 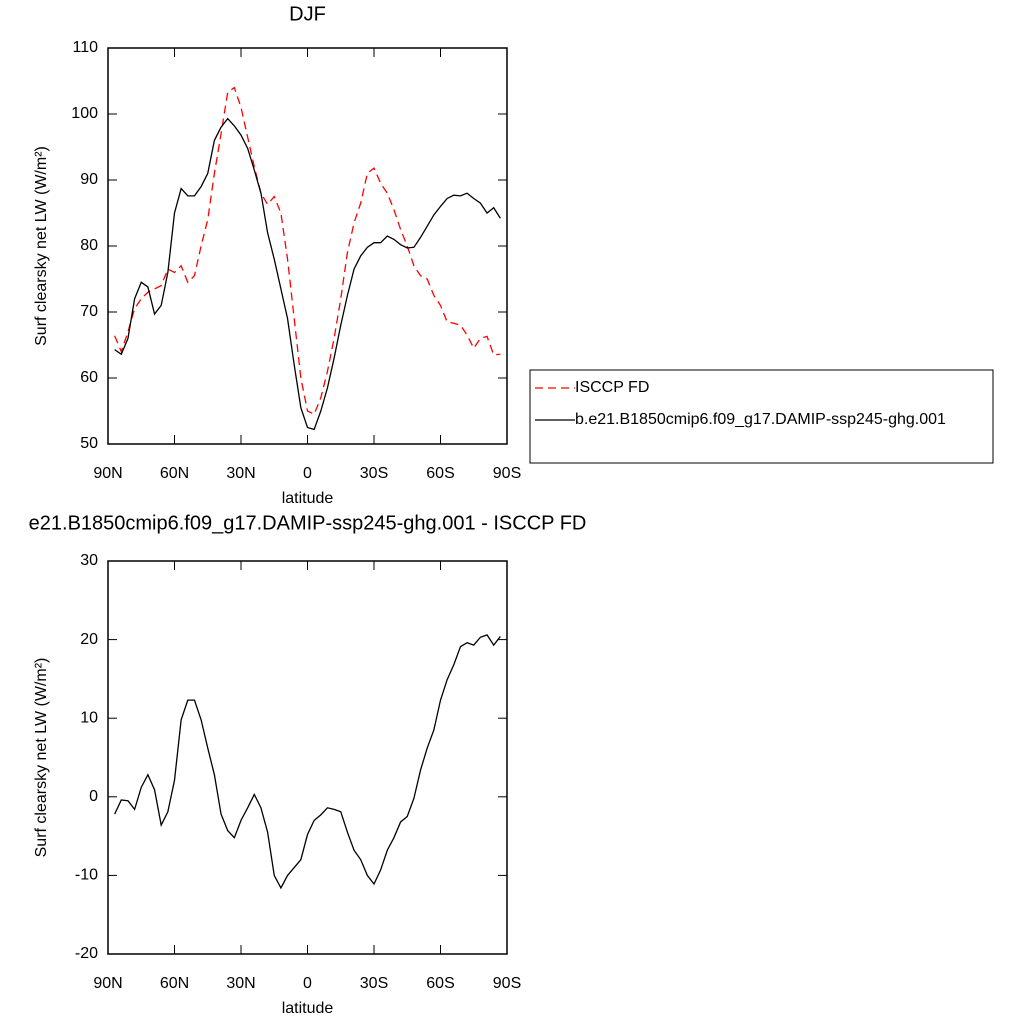 What do you see at coordinates (86, 953) in the screenshot?
I see `y-tick-label: -20` at bounding box center [86, 953].